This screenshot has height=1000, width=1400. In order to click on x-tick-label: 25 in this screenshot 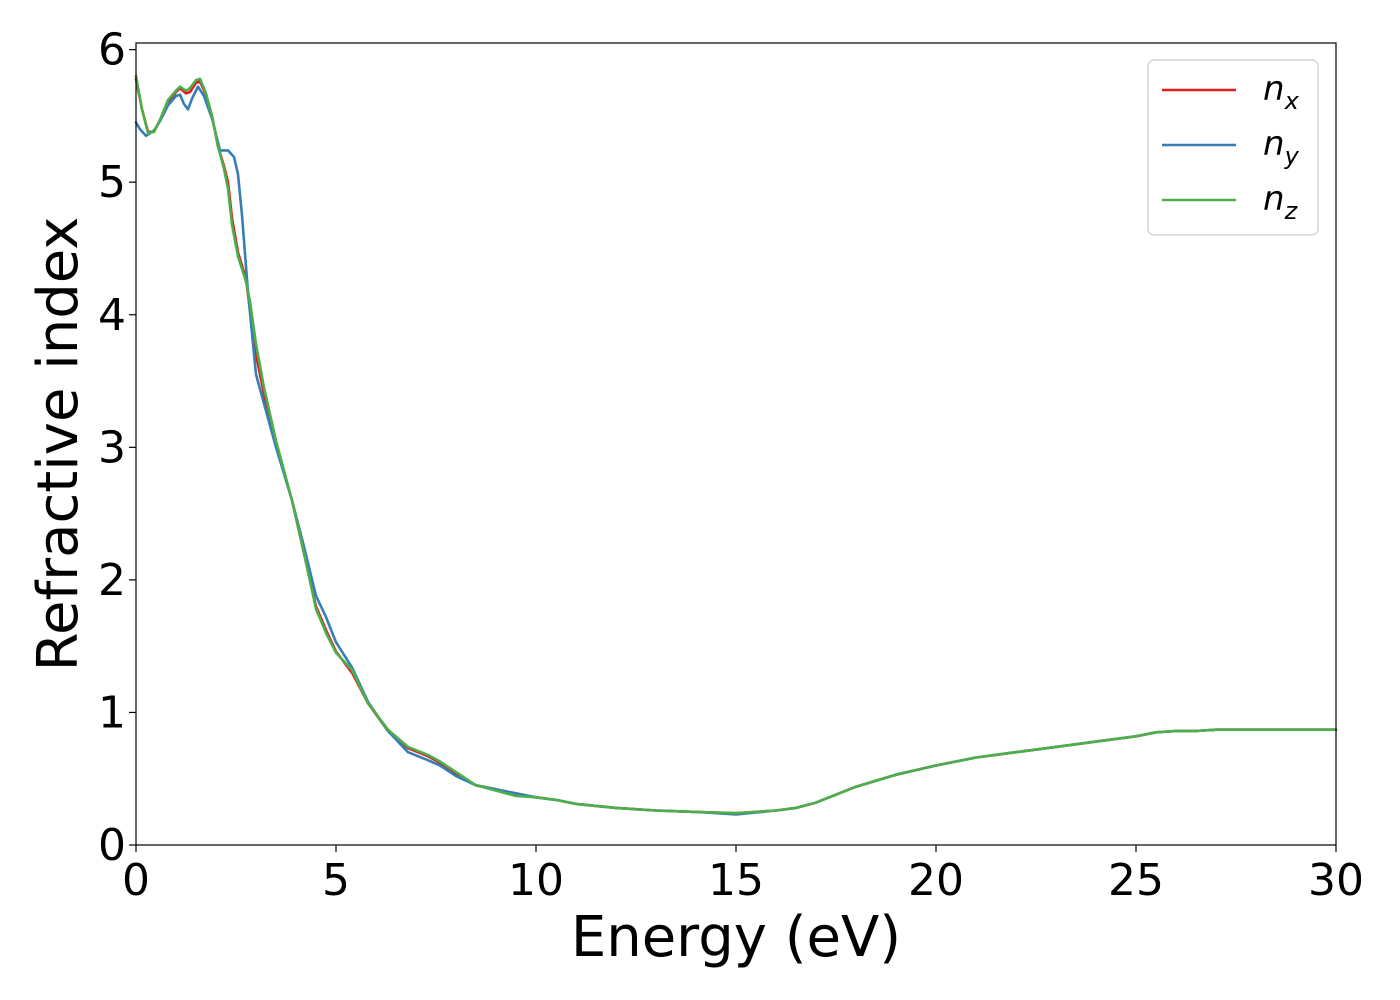, I will do `click(1136, 880)`.